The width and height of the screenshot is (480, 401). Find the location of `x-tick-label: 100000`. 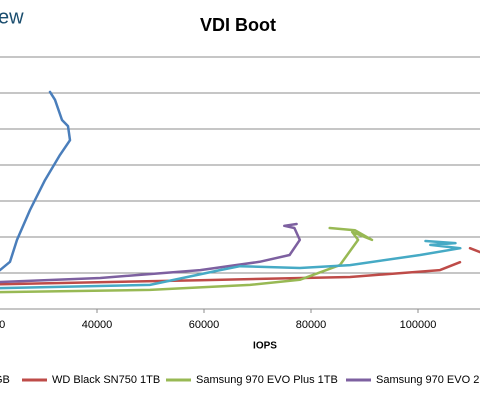

x-tick-label: 100000 is located at coordinates (418, 325).